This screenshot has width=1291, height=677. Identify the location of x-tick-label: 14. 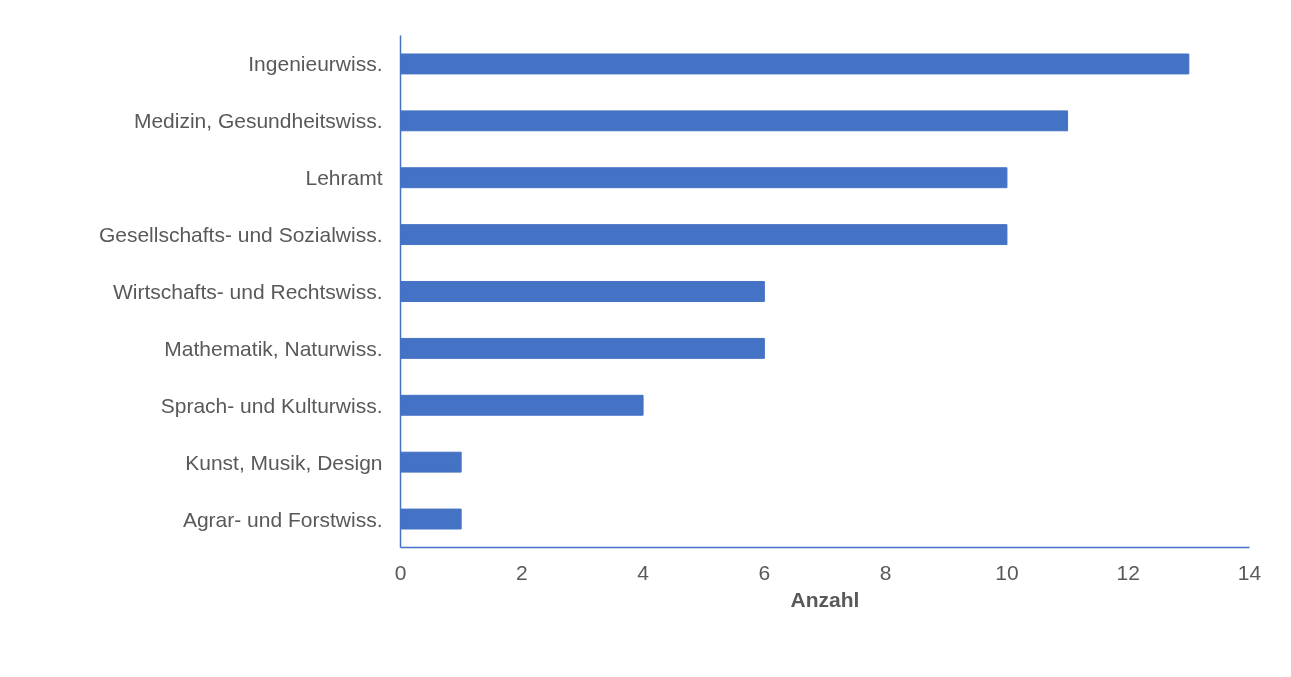
(1249, 572).